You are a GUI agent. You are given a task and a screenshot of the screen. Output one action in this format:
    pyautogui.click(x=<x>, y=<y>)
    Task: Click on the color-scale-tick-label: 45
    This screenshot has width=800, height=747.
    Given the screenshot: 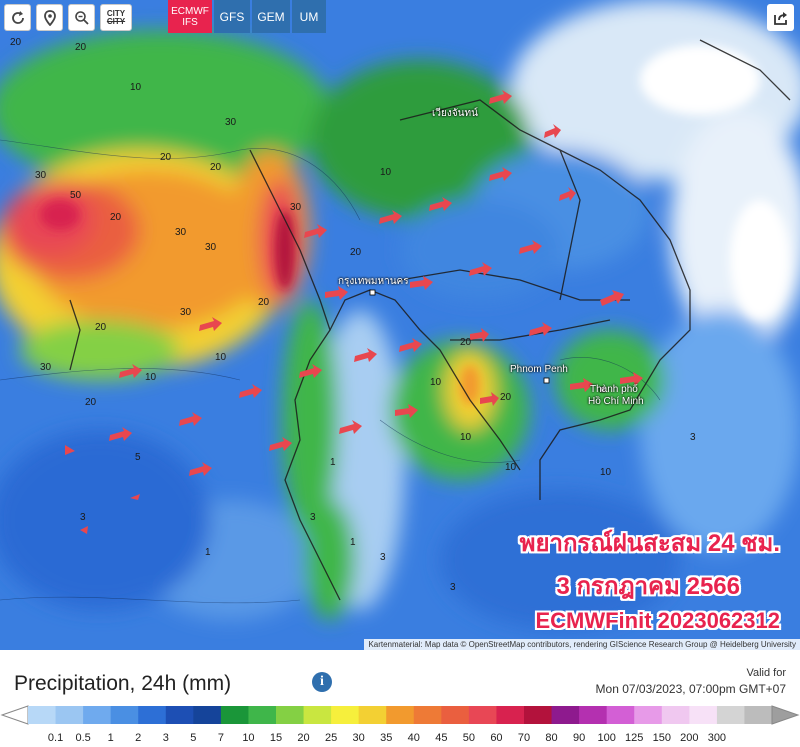 What is the action you would take?
    pyautogui.click(x=441, y=738)
    